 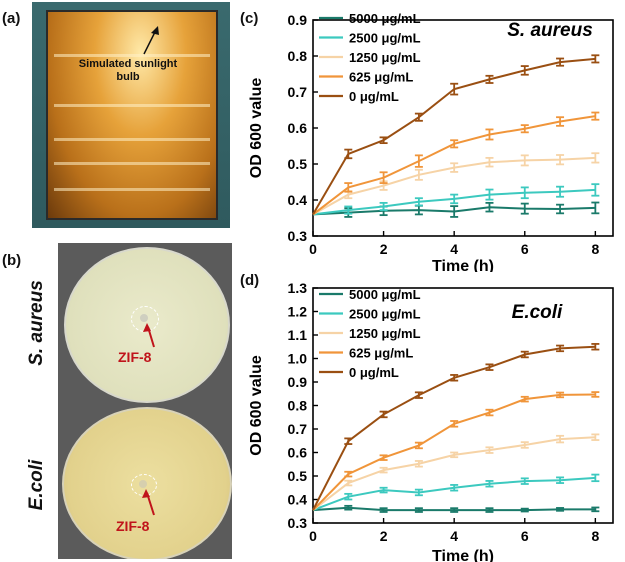 What do you see at coordinates (249, 18) in the screenshot?
I see `panel-label-c: (c)` at bounding box center [249, 18].